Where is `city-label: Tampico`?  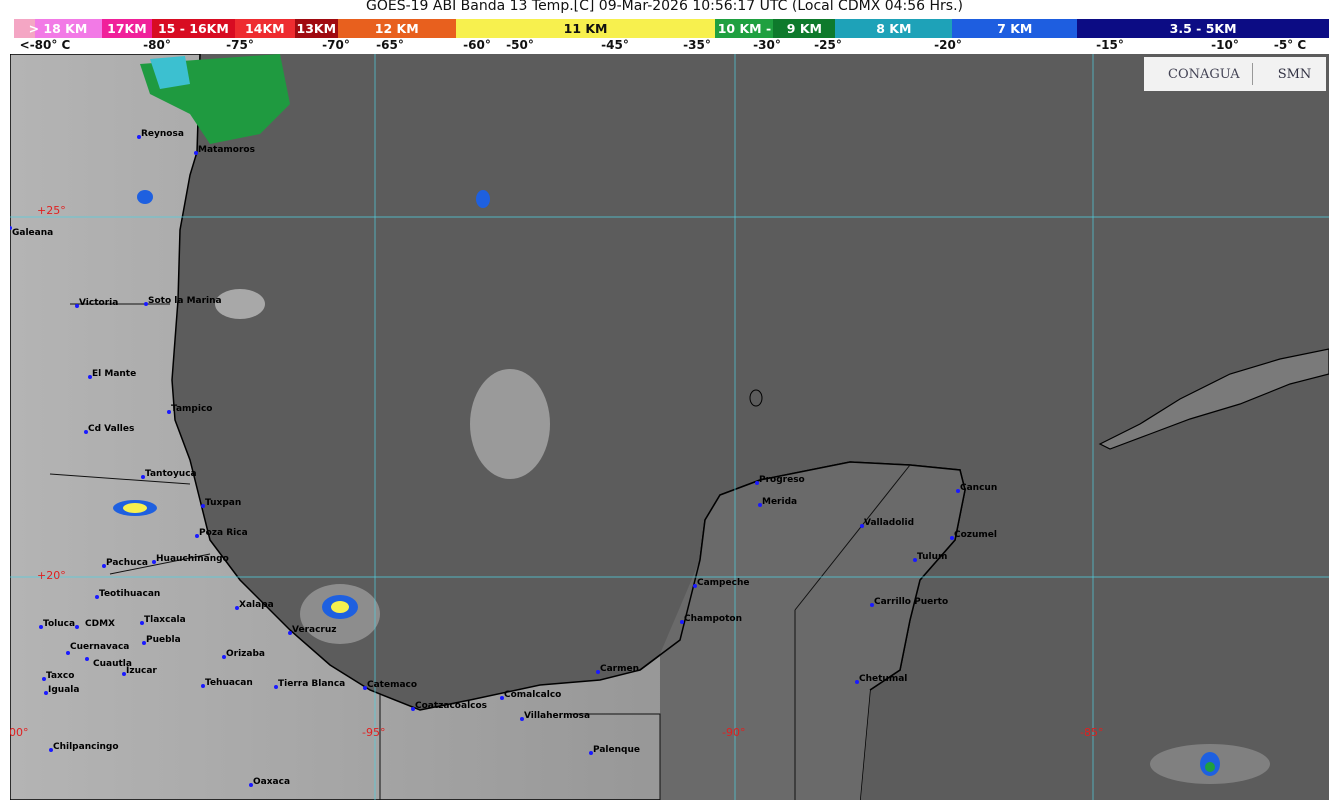 city-label: Tampico is located at coordinates (192, 409).